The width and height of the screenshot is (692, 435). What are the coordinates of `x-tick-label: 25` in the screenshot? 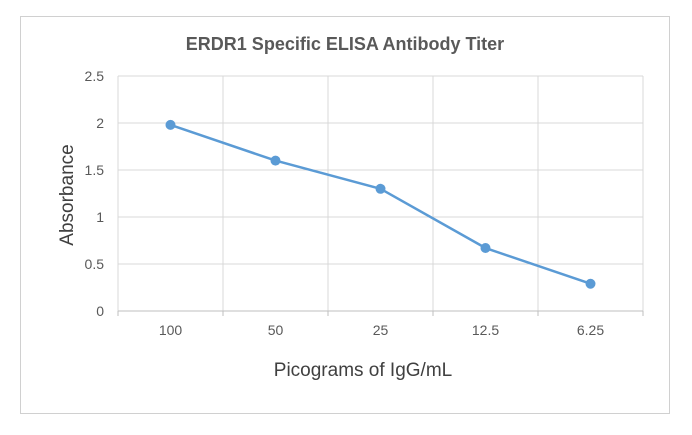 It's located at (381, 330).